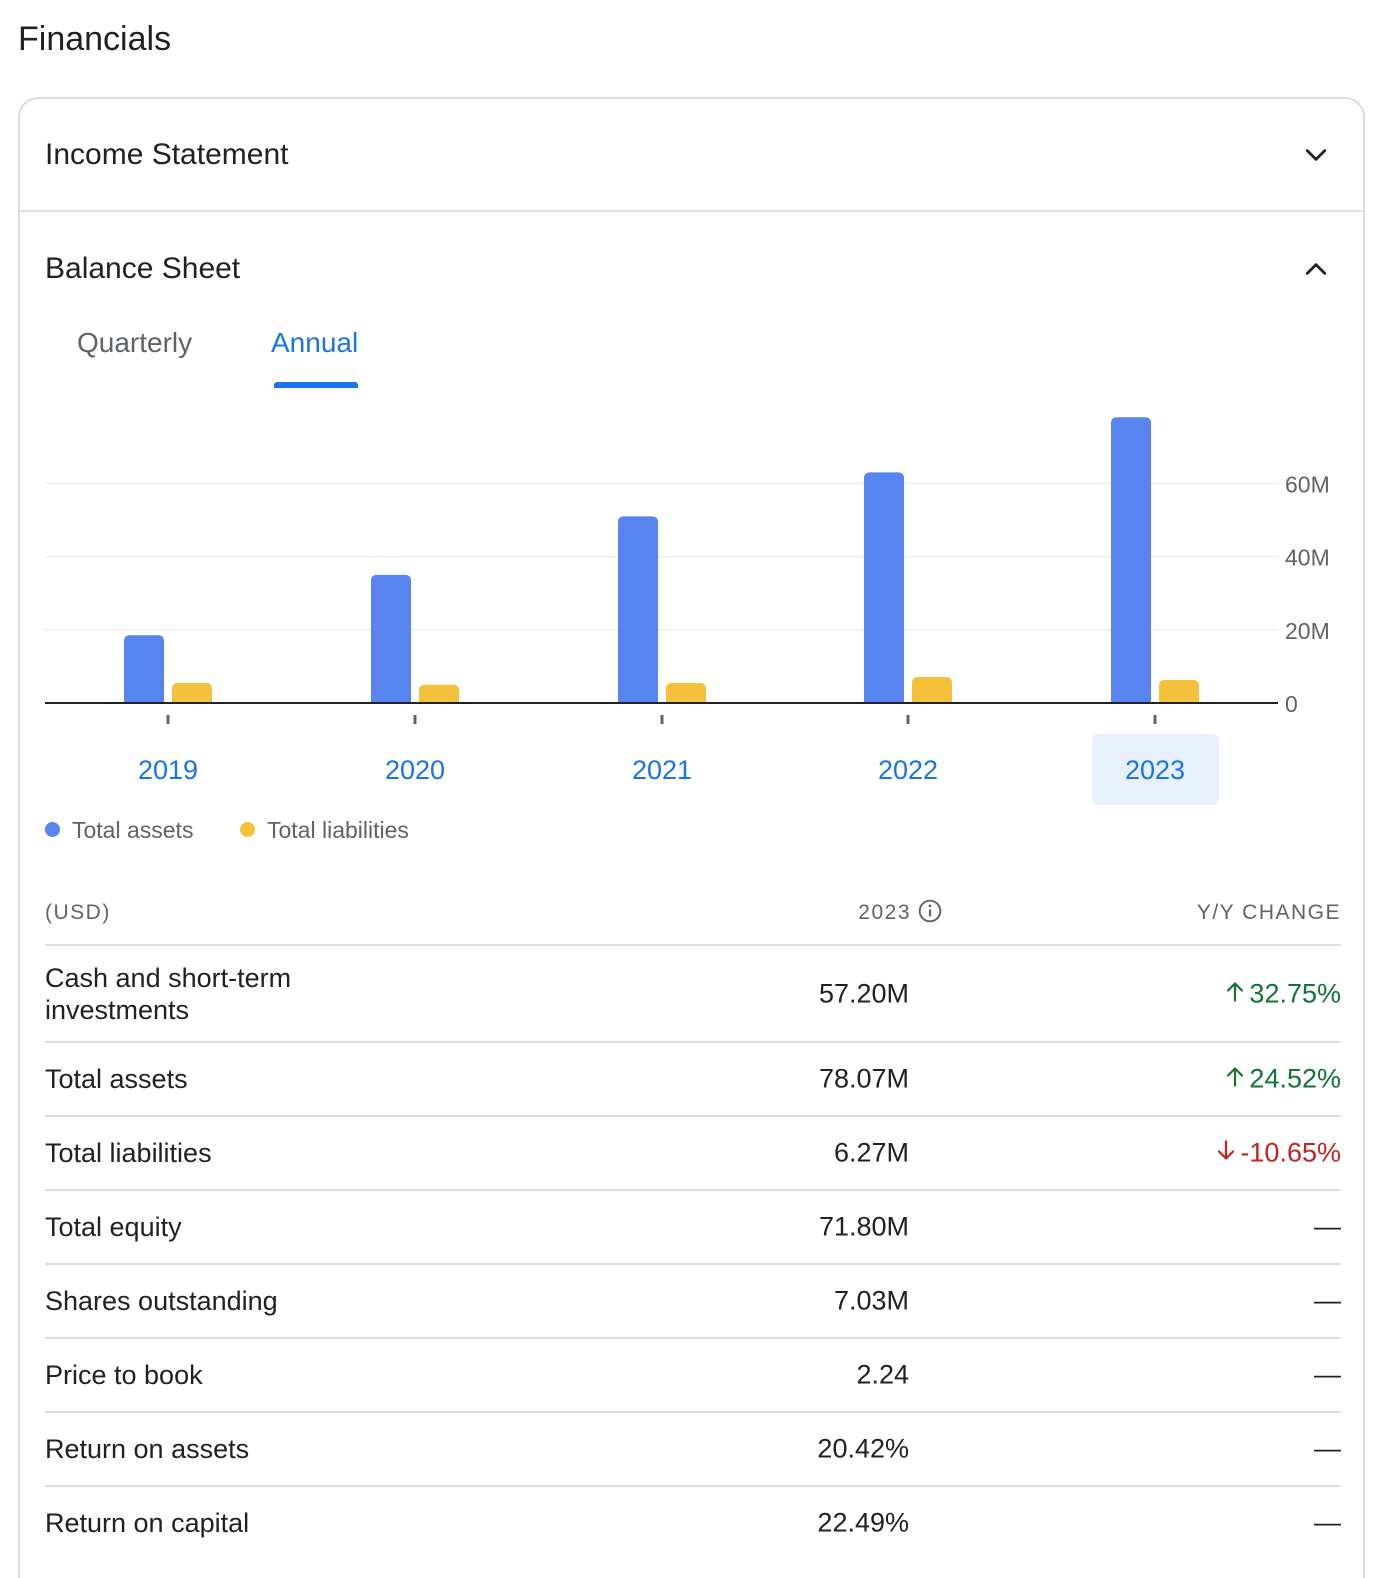 The width and height of the screenshot is (1378, 1578). What do you see at coordinates (95, 39) in the screenshot?
I see `page-title: Financials` at bounding box center [95, 39].